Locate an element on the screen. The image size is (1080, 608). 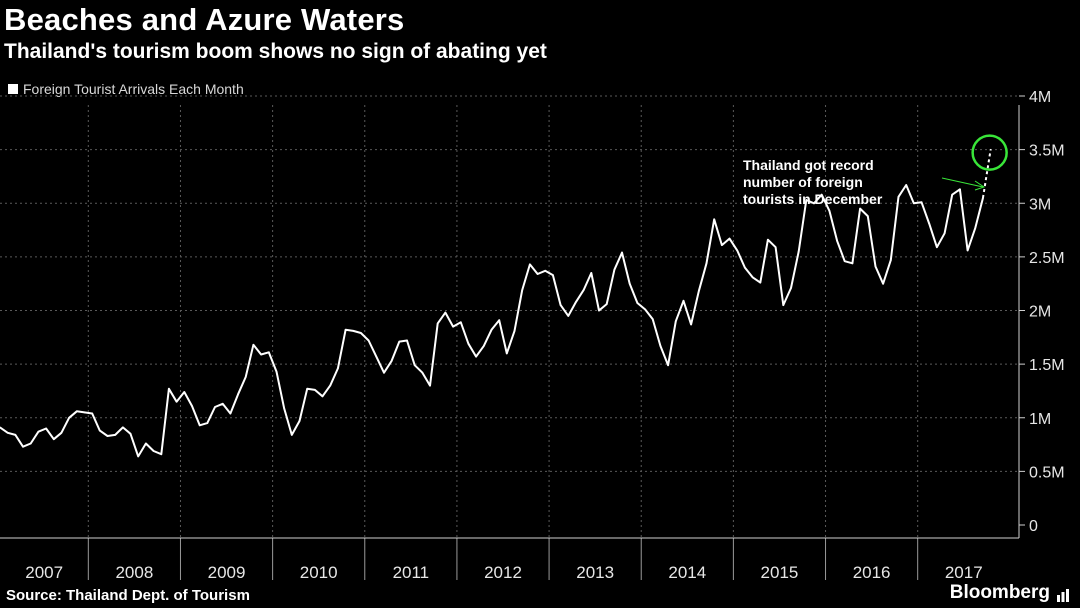
y-tick-label: 4M is located at coordinates (1040, 97).